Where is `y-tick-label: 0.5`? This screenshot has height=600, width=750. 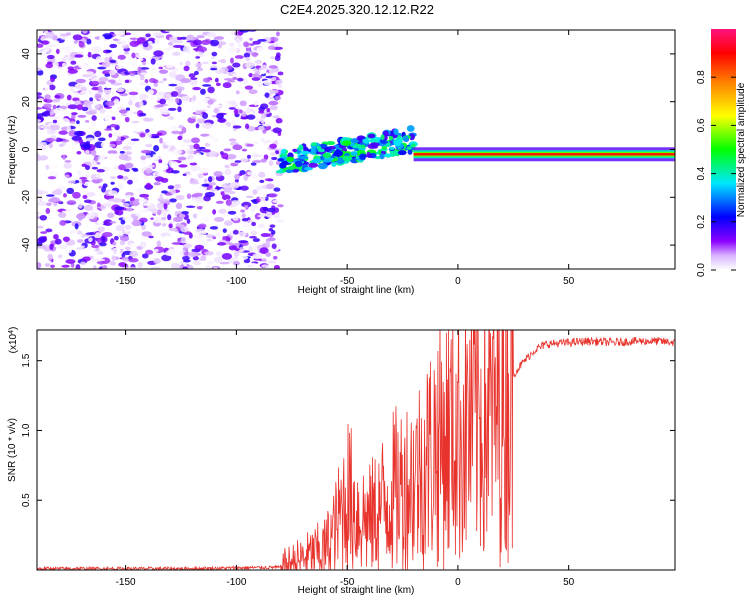
y-tick-label: 0.5 is located at coordinates (26, 500).